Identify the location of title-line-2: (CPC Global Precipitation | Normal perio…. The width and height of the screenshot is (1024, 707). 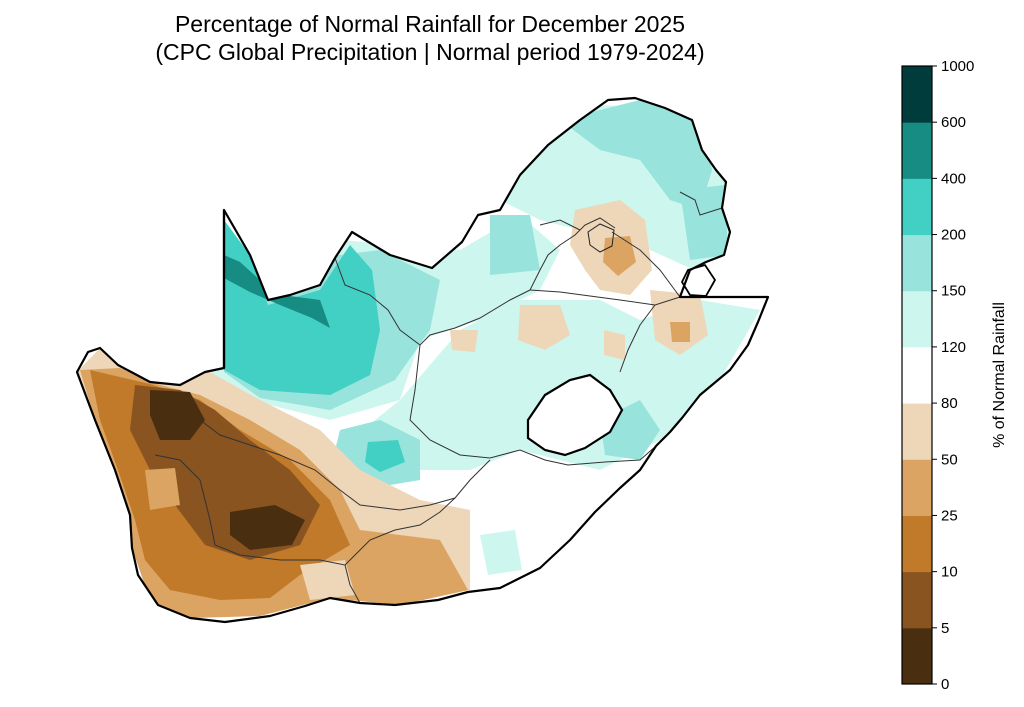
(430, 52).